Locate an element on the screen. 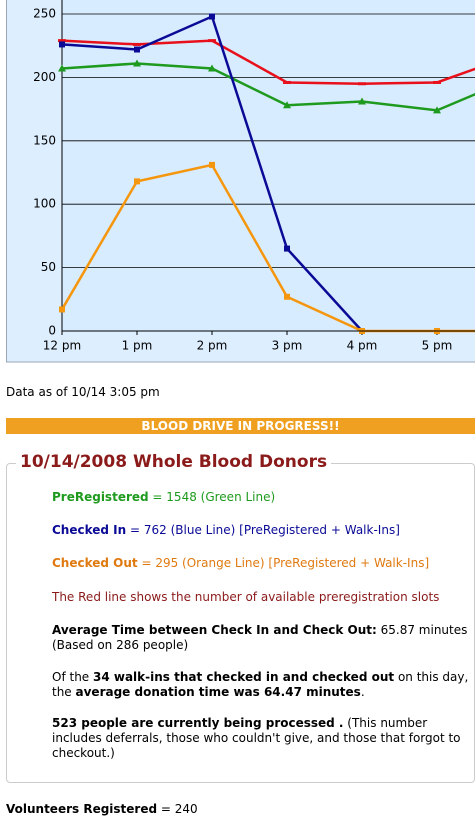 The width and height of the screenshot is (475, 821). y-tick-label: 200 is located at coordinates (44, 77).